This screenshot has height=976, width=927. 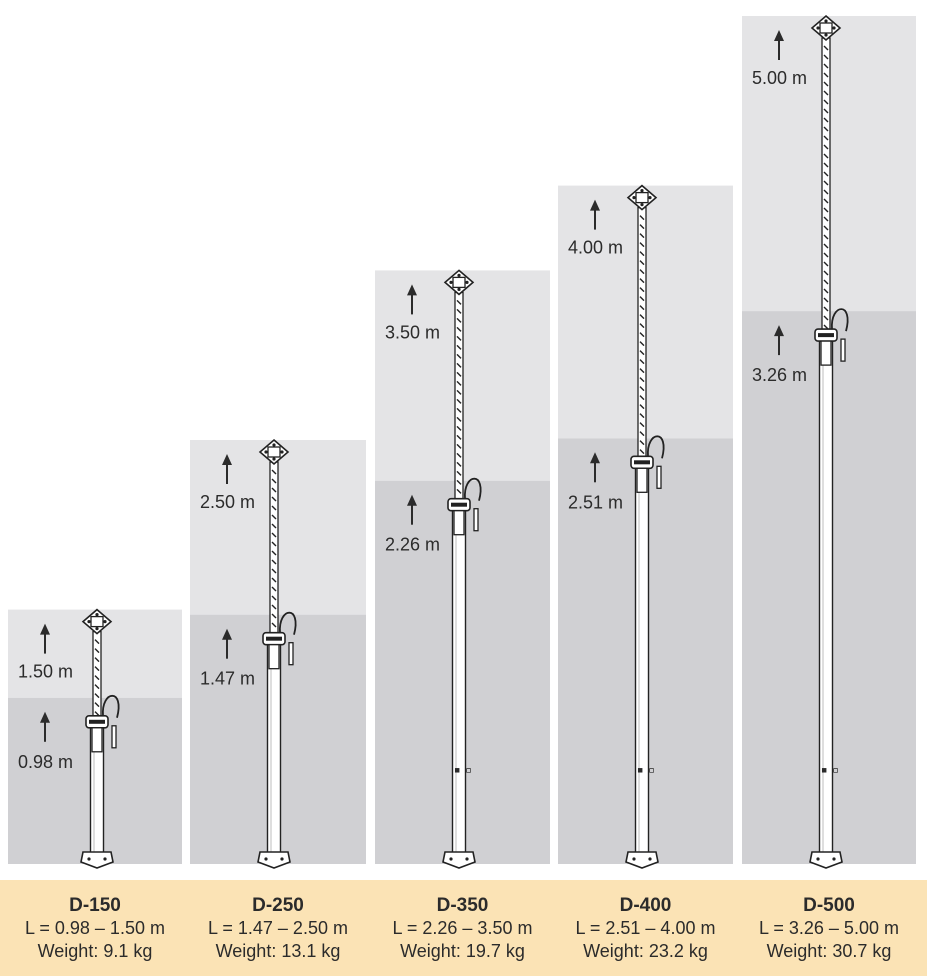 I want to click on prop-info-d250: D-250 L = 1.47 – 2.50 m Weight: 13.1 kg, so click(x=278, y=928).